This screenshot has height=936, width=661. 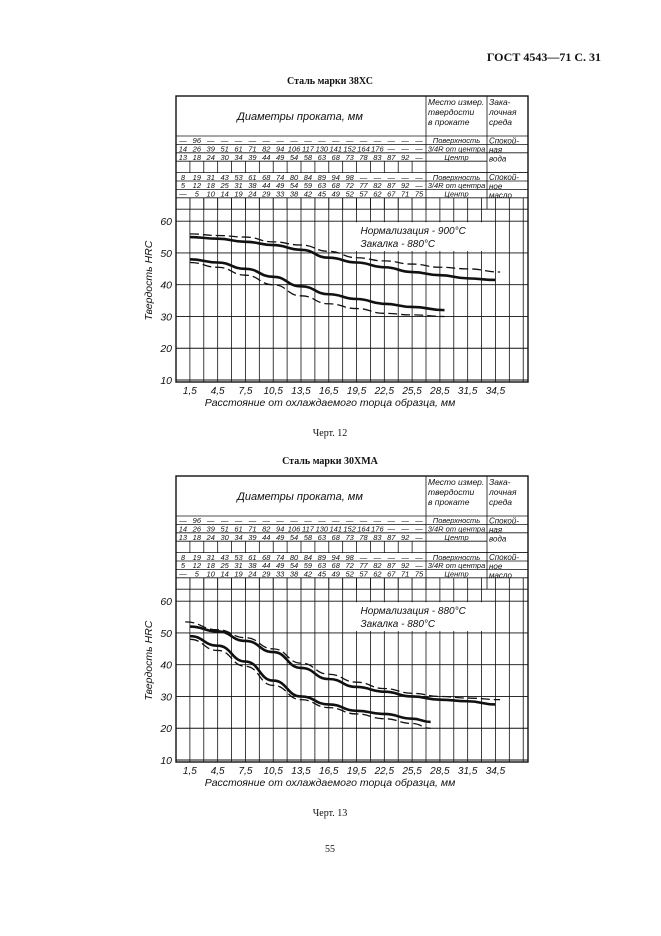 What do you see at coordinates (322, 157) in the screenshot?
I see `table-cell: 63` at bounding box center [322, 157].